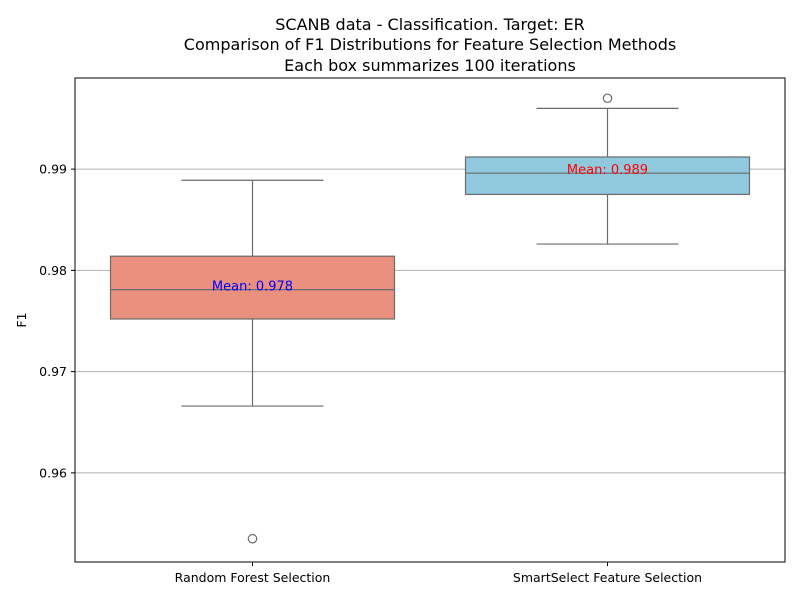 This screenshot has height=600, width=800. I want to click on mean-annotation: Mean: 0.989, so click(607, 170).